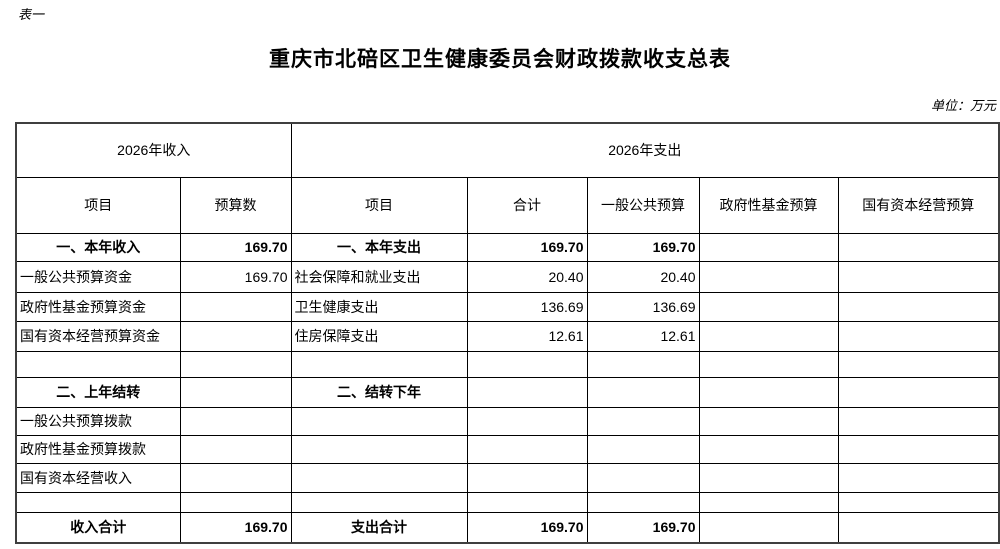 The width and height of the screenshot is (1000, 549). I want to click on income-total-label-cell: 收入合计, so click(98, 527).